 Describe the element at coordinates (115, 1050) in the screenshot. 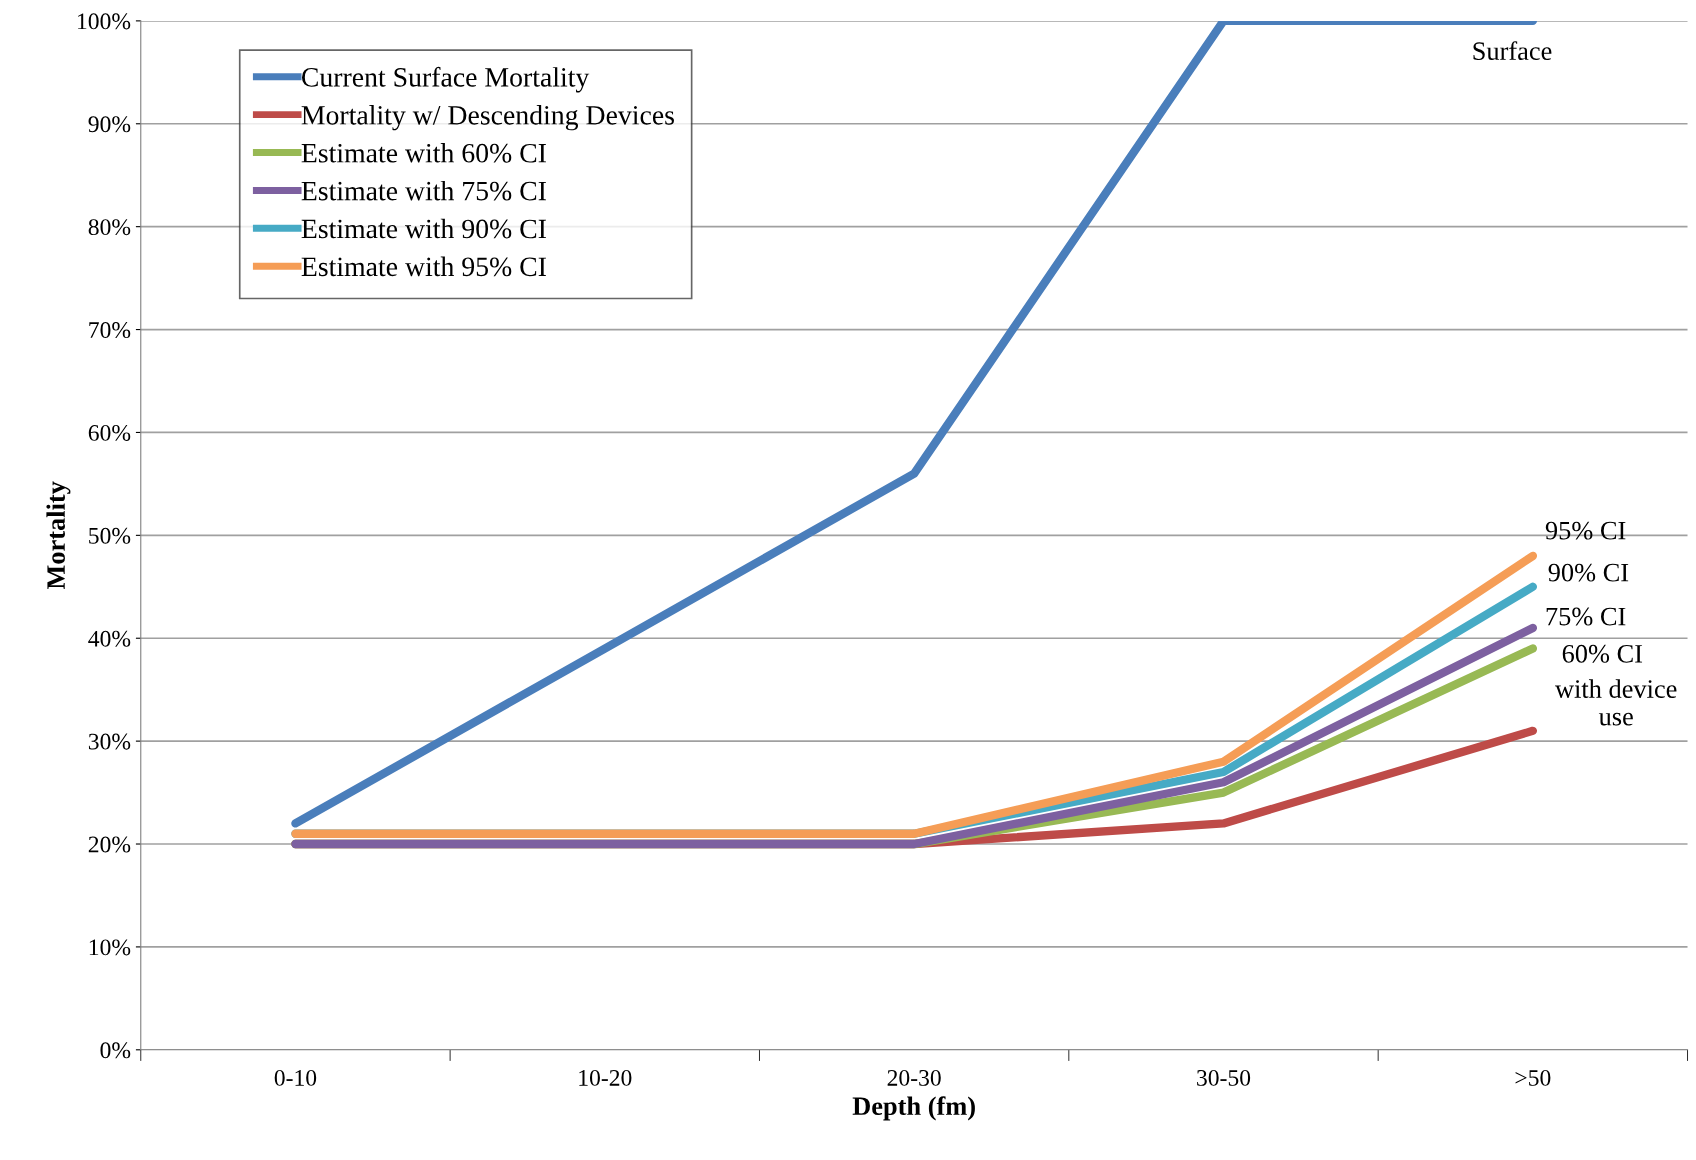

I see `y-tick-label: 0%` at that location.